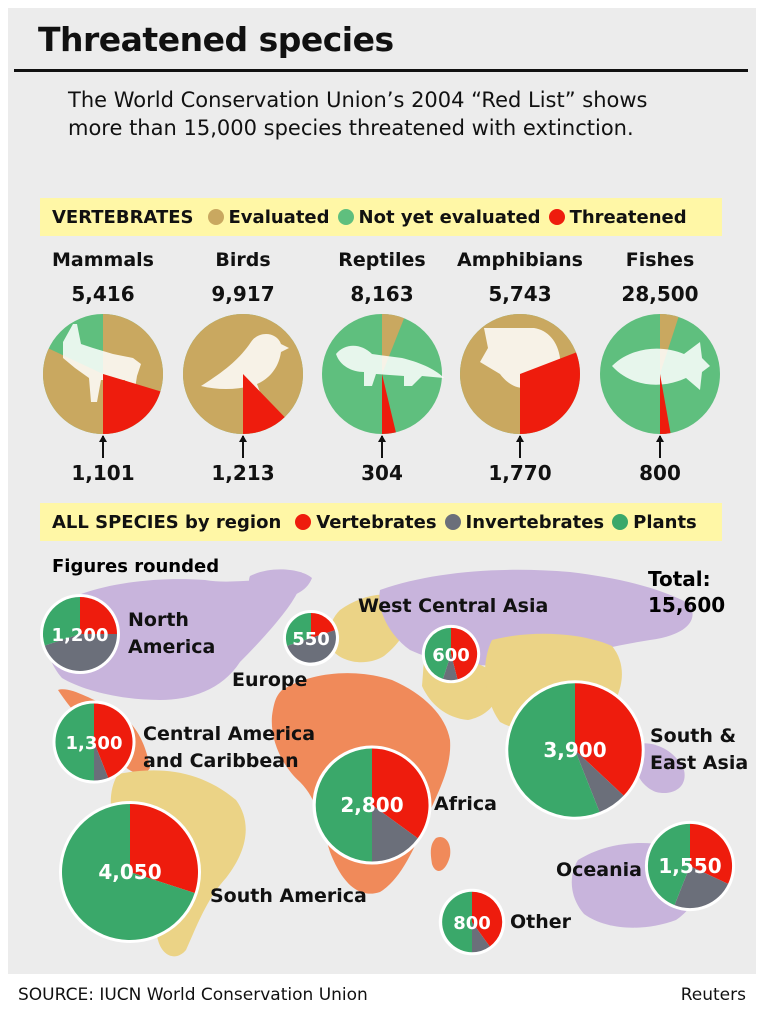 Image resolution: width=760 pixels, height=1022 pixels. Describe the element at coordinates (450, 667) in the screenshot. I see `region-pie-west-central-asia-invertebrates` at that location.